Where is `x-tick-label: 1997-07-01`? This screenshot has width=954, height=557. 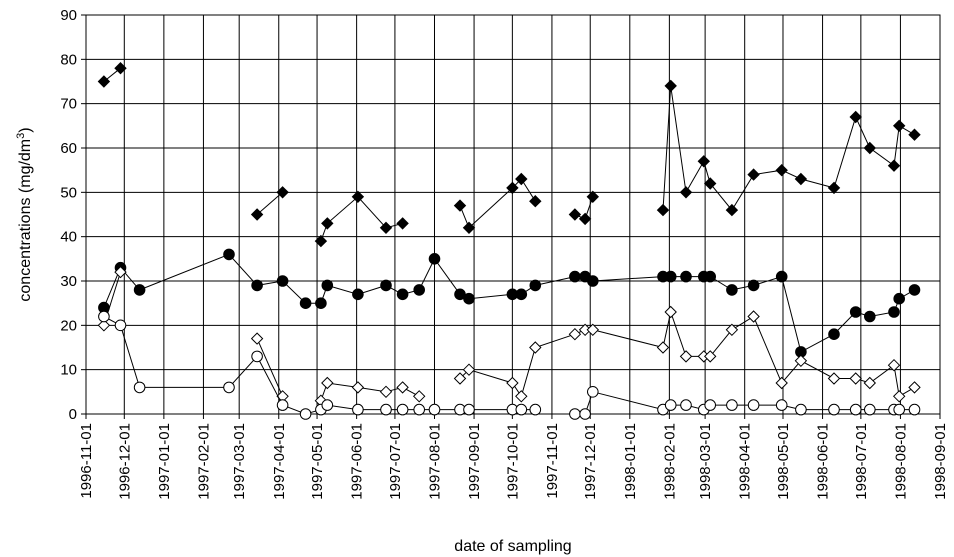 x-tick-label: 1997-07-01 is located at coordinates (395, 461).